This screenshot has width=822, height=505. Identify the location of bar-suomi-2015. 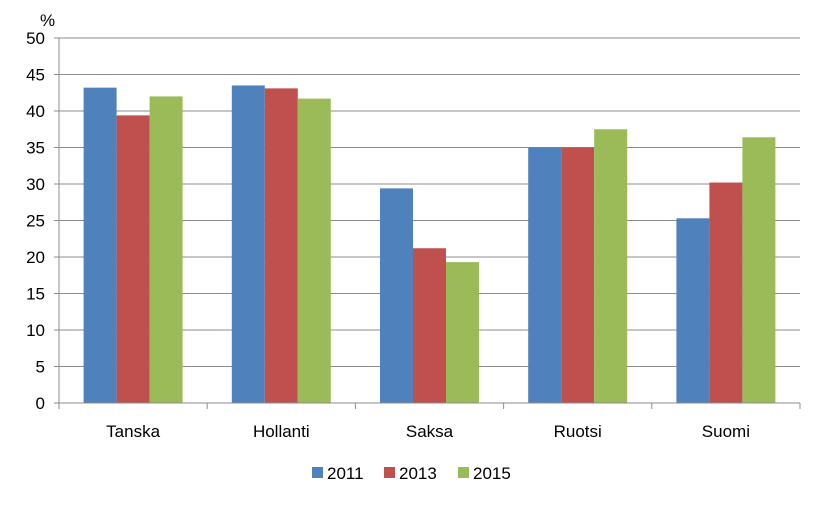
(759, 270).